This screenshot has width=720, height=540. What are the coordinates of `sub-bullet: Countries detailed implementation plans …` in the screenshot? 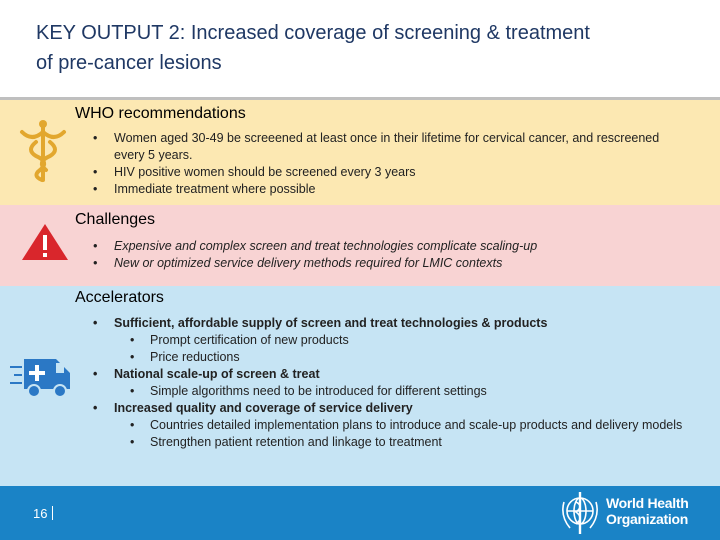 It's located at (410, 425).